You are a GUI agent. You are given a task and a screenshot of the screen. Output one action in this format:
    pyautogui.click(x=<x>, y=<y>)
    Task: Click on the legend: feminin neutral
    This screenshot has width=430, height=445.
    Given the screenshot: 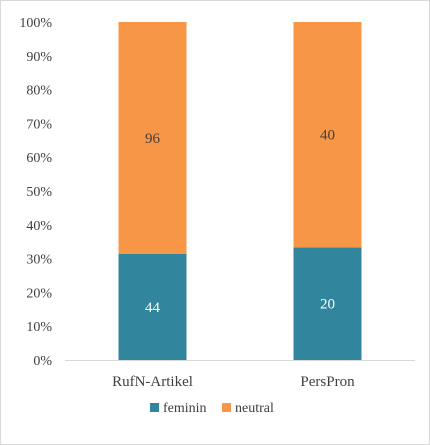 What is the action you would take?
    pyautogui.click(x=212, y=408)
    